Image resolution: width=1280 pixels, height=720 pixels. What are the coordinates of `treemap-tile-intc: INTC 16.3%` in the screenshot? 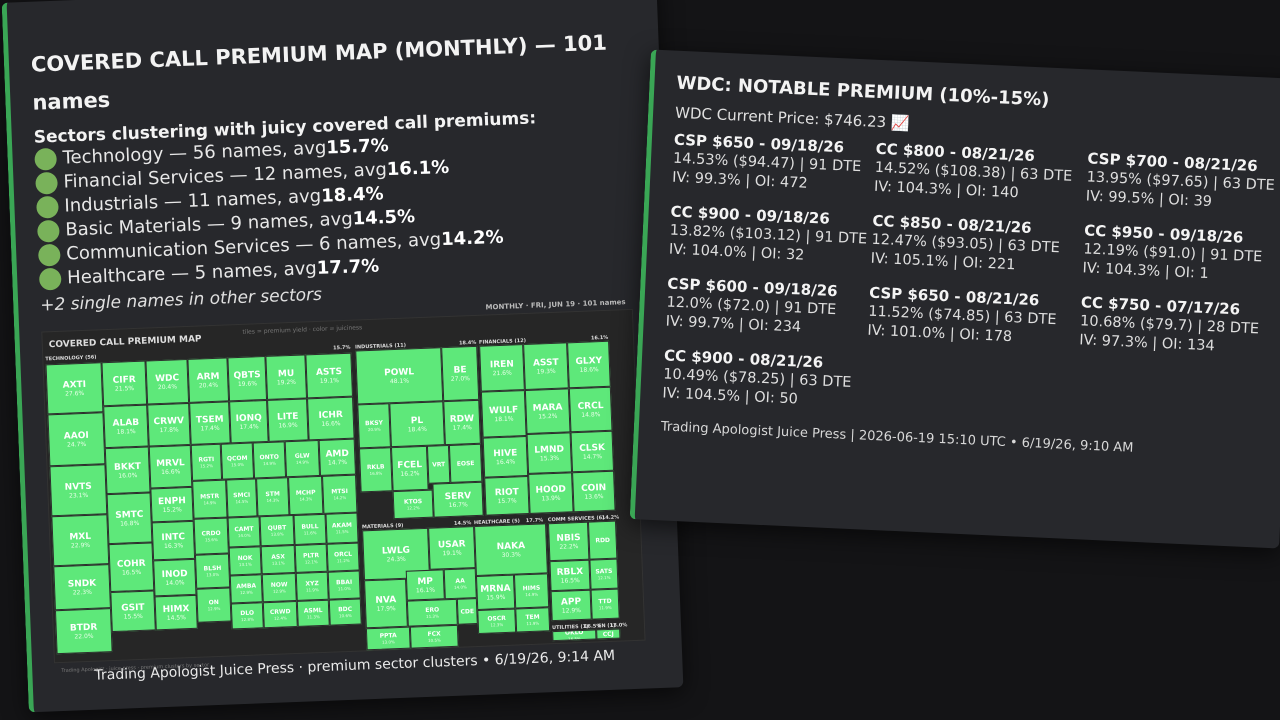 It's located at (173, 540).